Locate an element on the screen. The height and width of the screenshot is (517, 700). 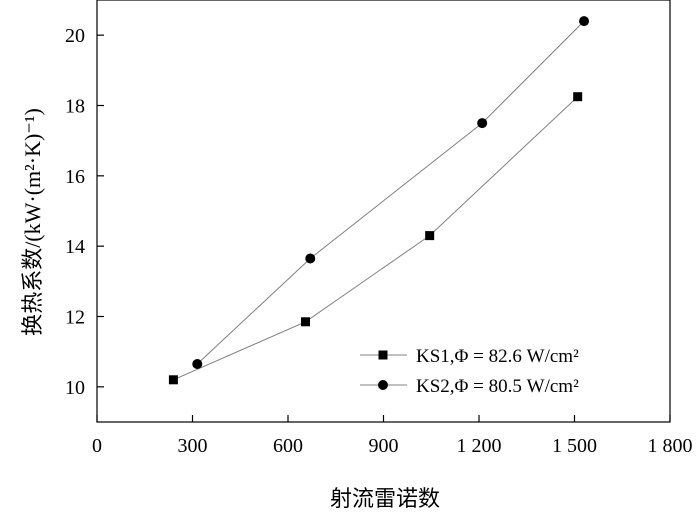
y-axis-ticks: 10 12 14 16 18 20 is located at coordinates (84, 212).